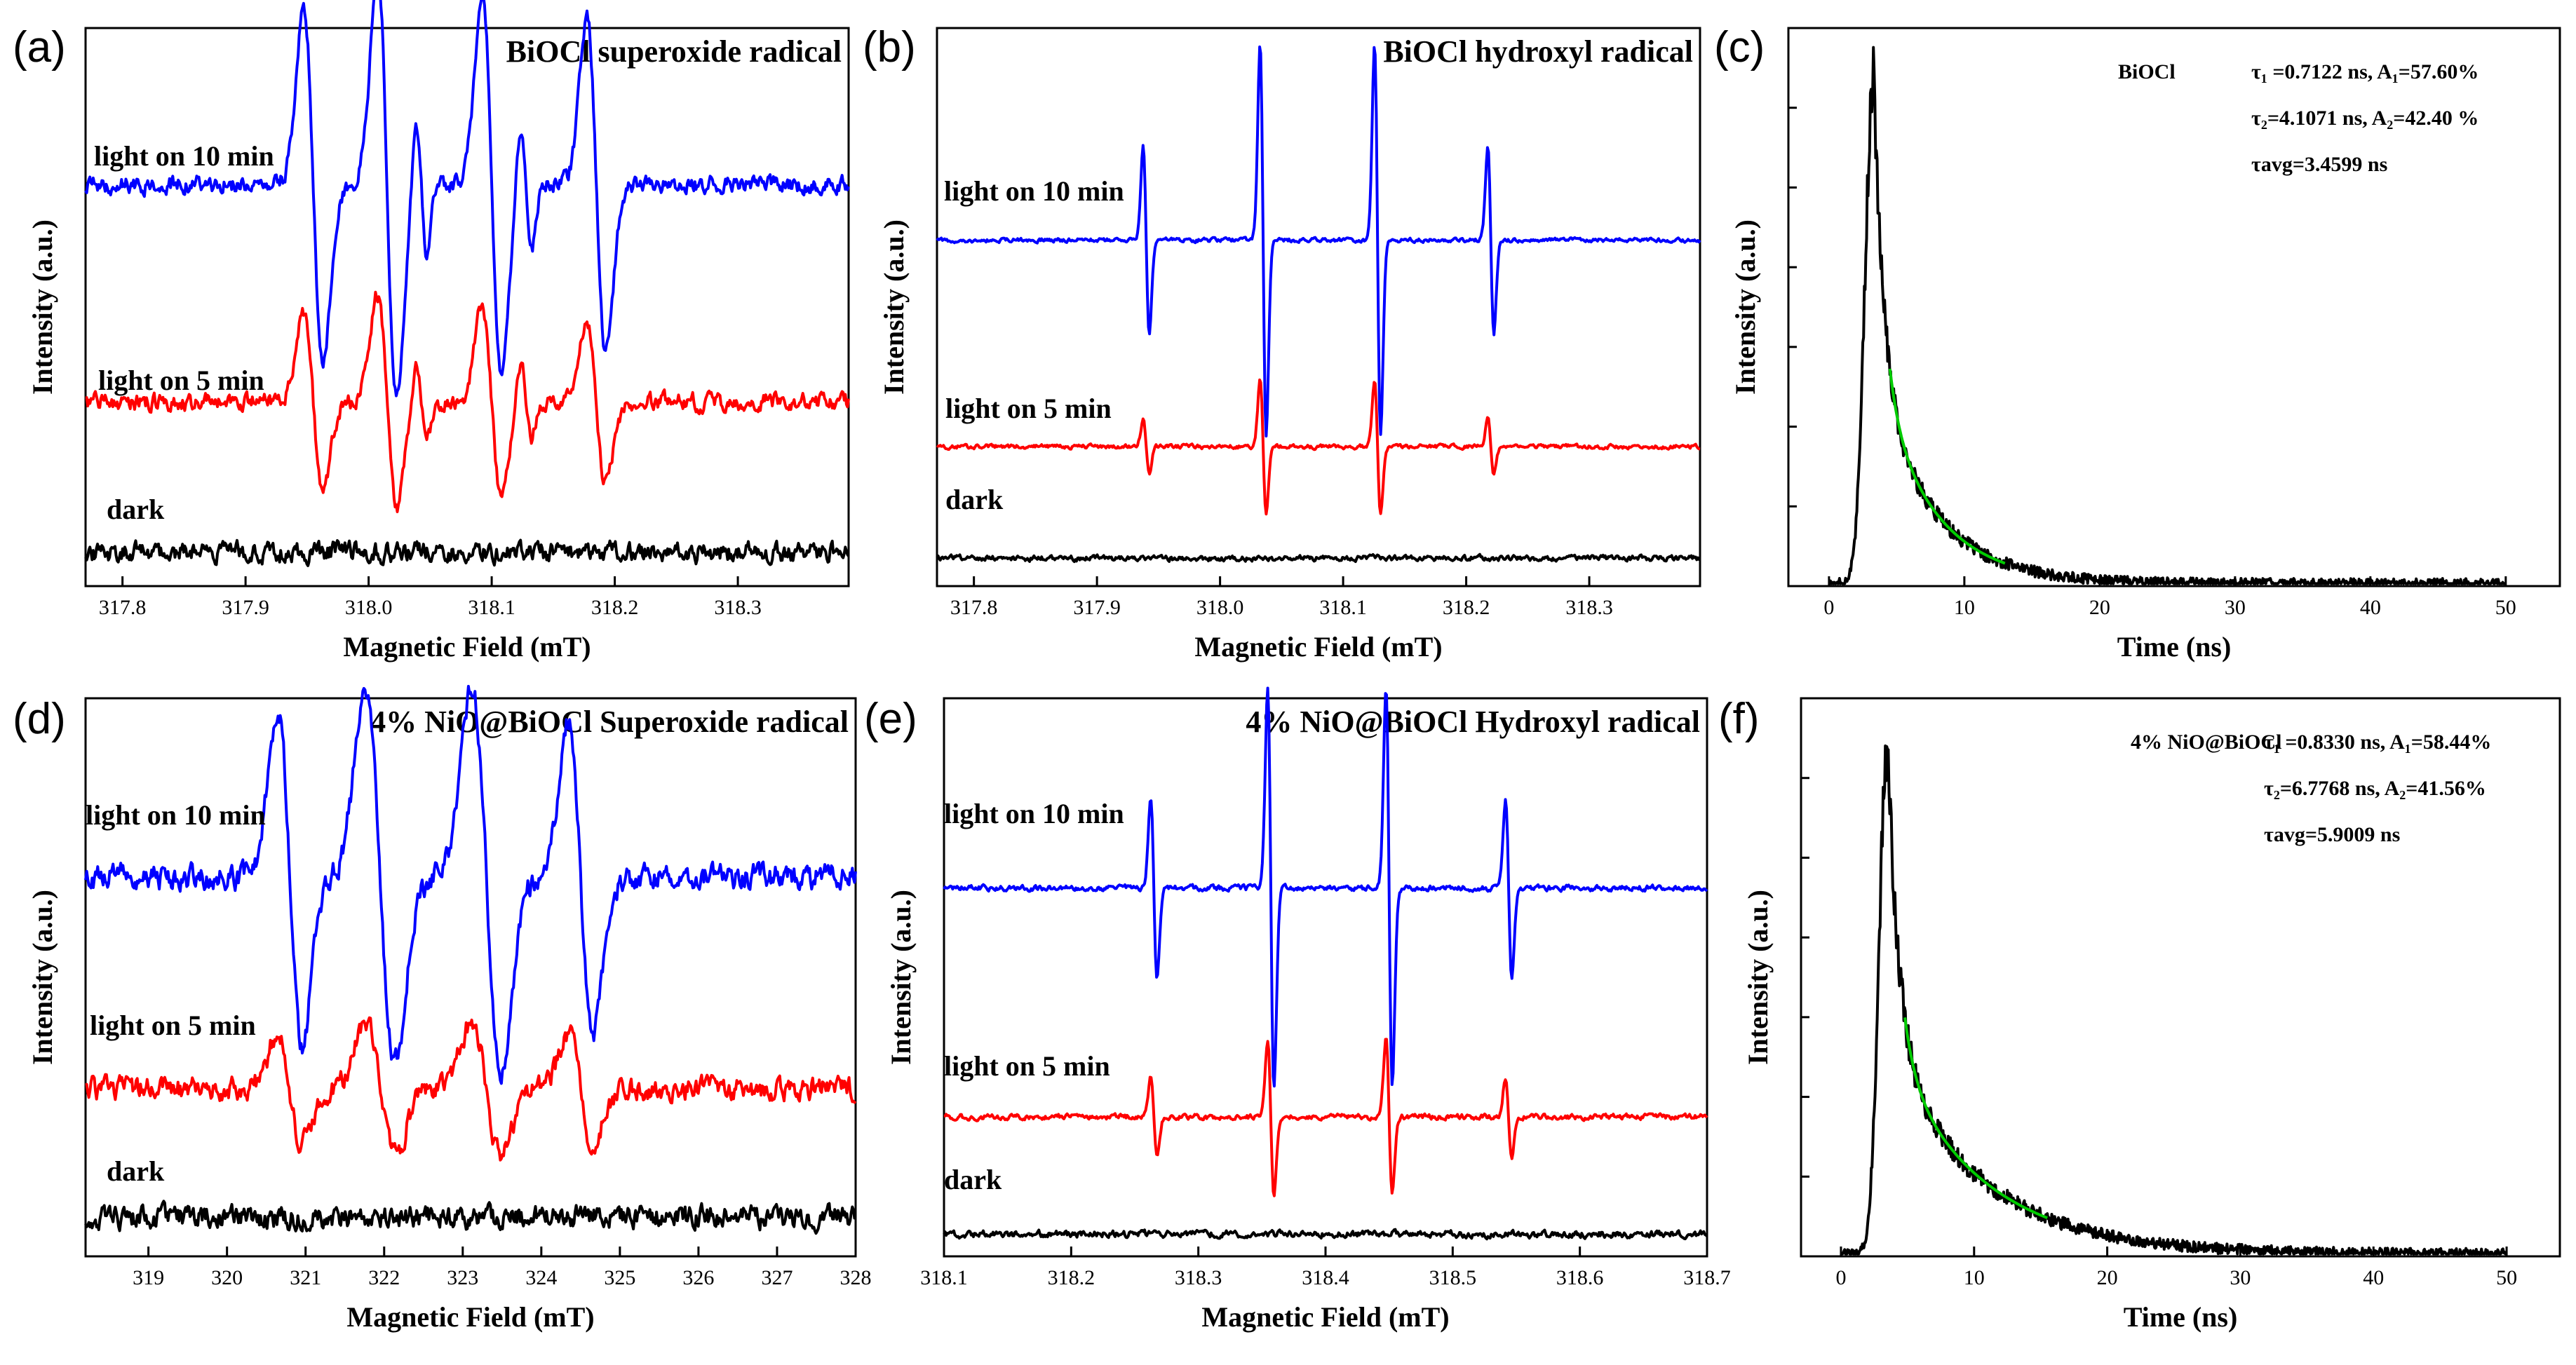  Describe the element at coordinates (2332, 834) in the screenshot. I see `fit-parameter: τavg=5.9009 ns` at that location.